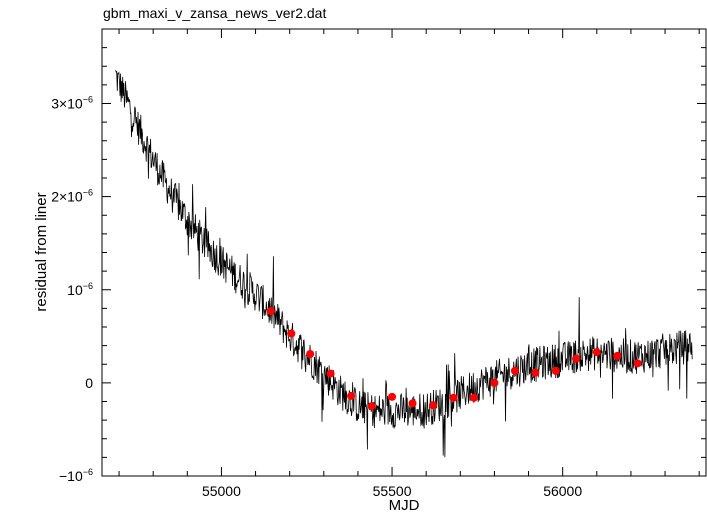  I want to click on x-axis-label: MJD, so click(404, 505).